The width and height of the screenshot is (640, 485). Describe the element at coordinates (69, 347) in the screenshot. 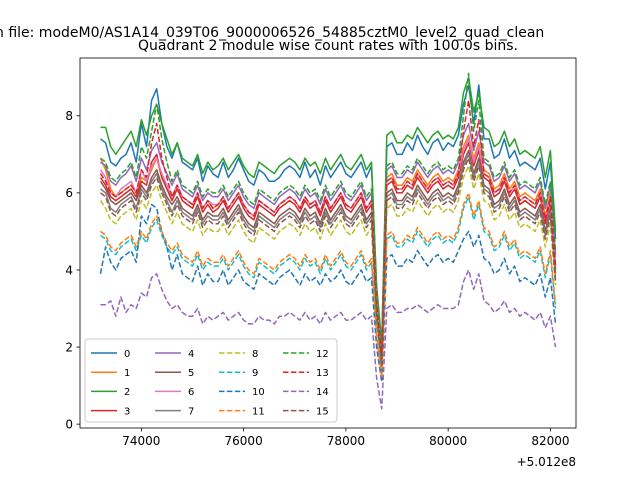

I see `y-tick-label: 2` at that location.